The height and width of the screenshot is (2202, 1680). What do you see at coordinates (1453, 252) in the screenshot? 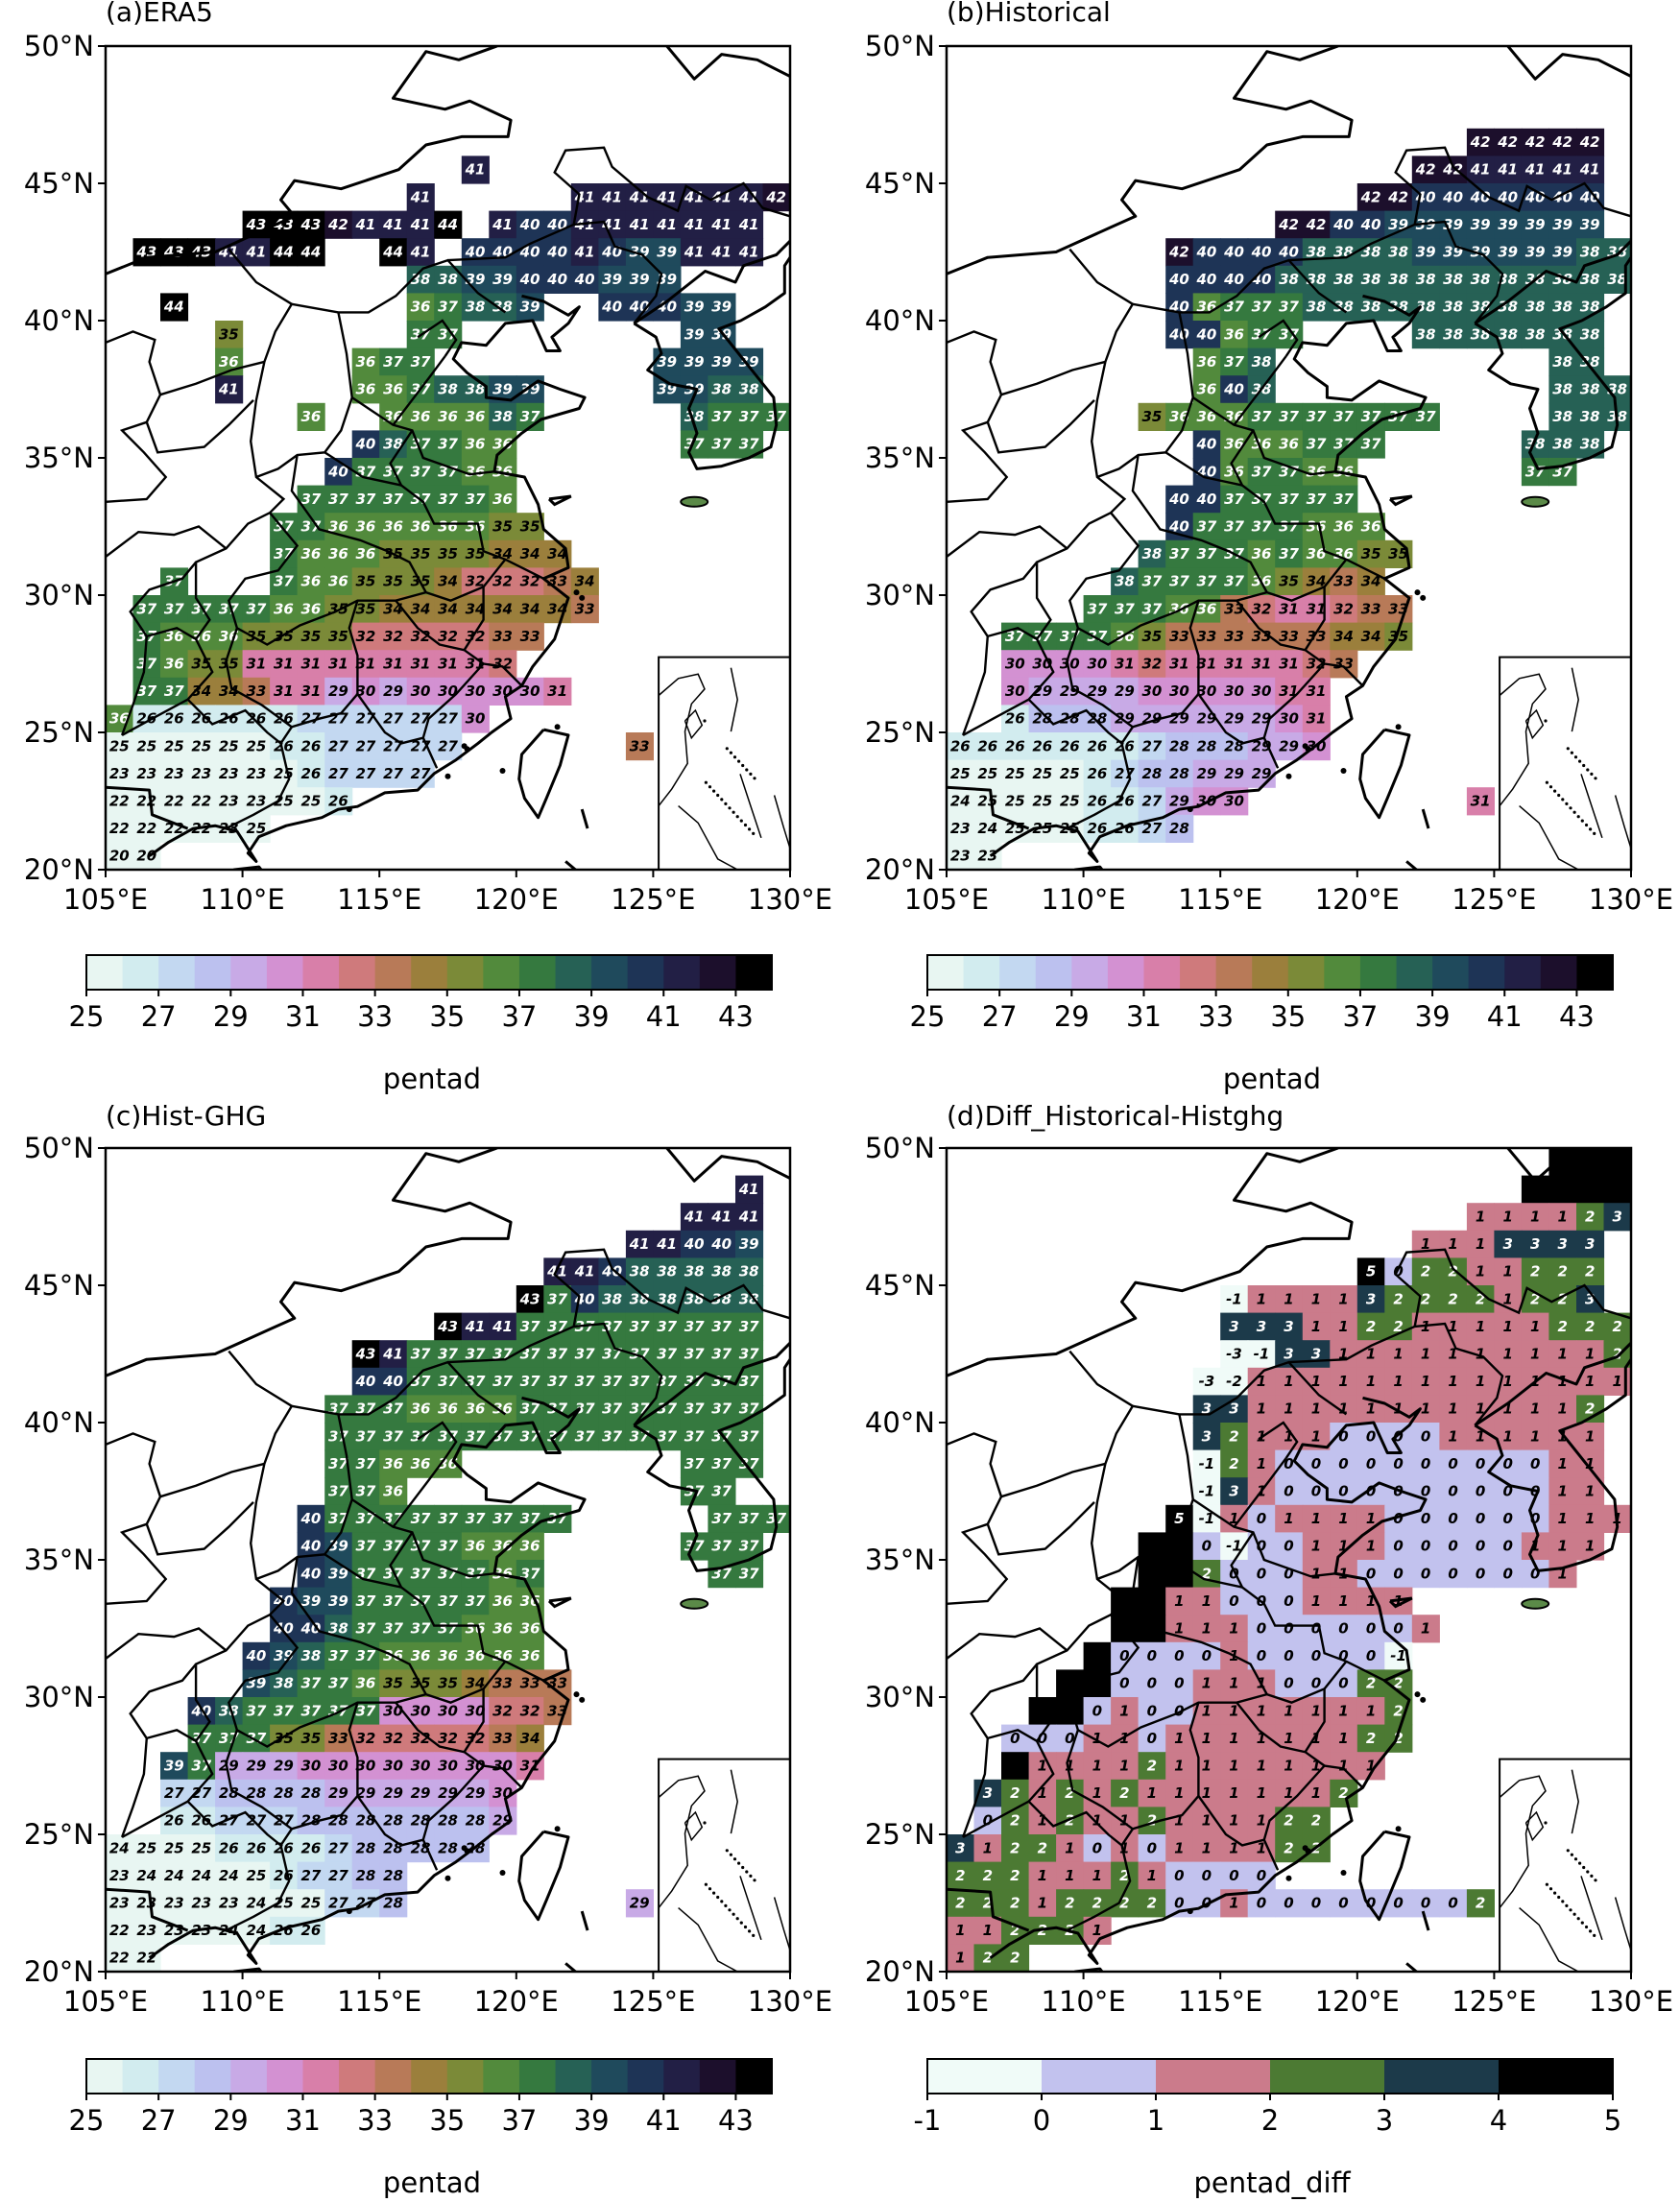
I see `cell-value-label: 39` at bounding box center [1453, 252].